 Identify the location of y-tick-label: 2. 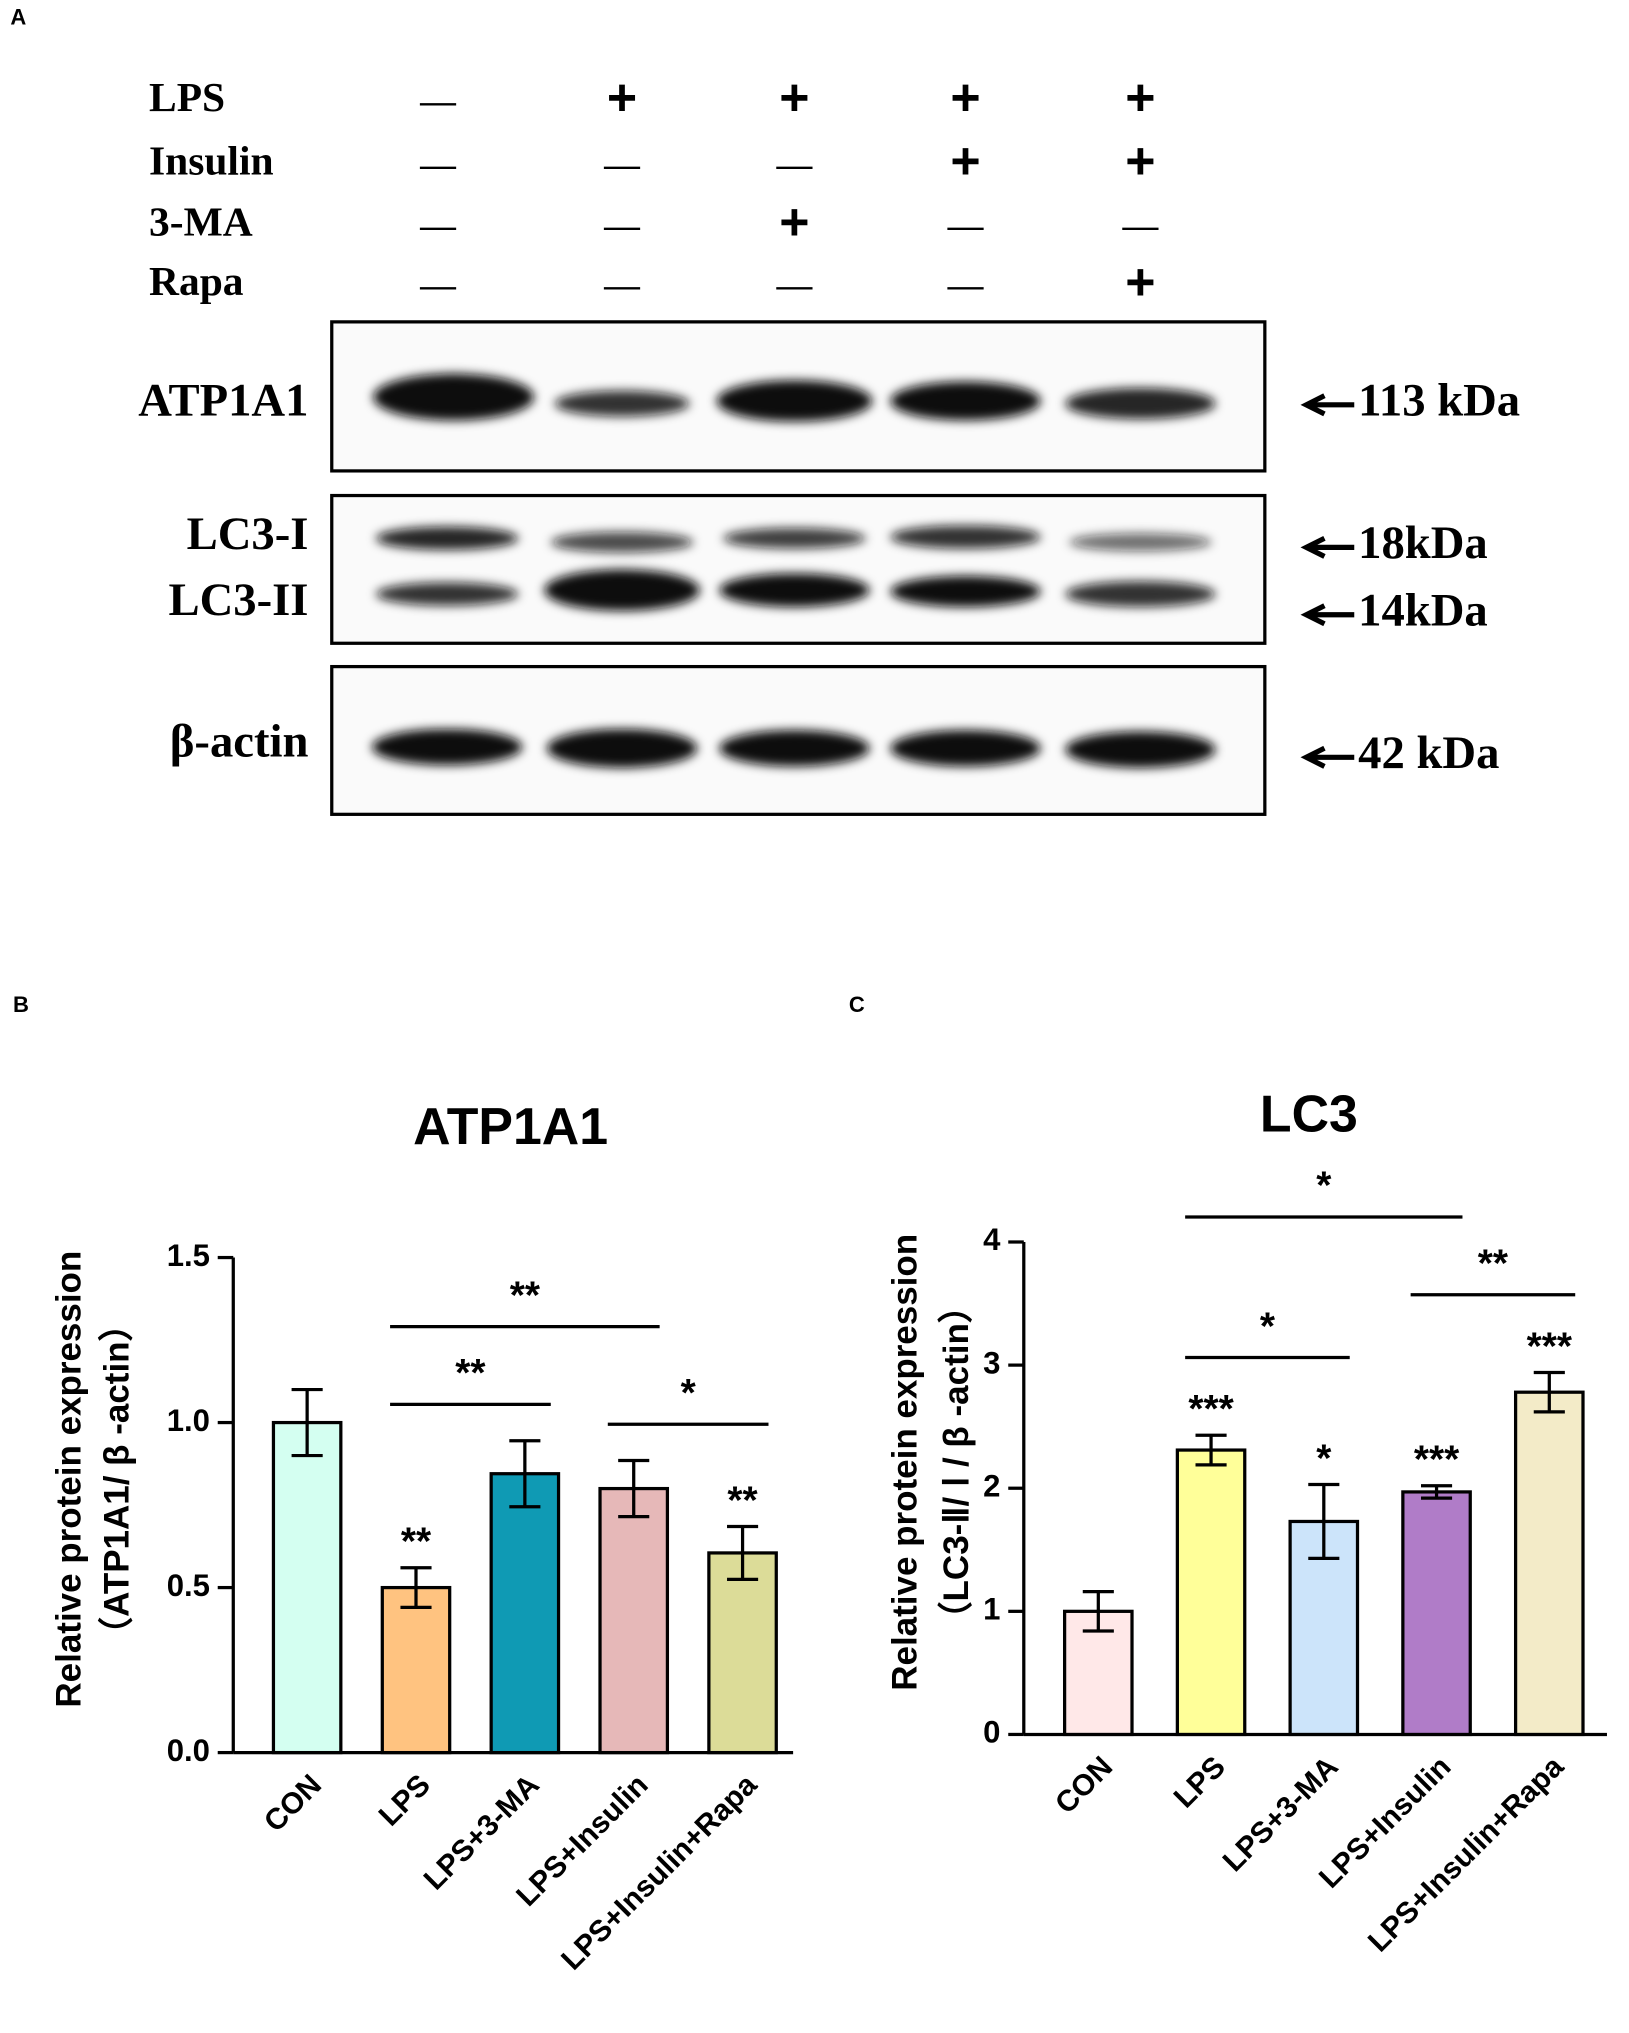
(991, 1485).